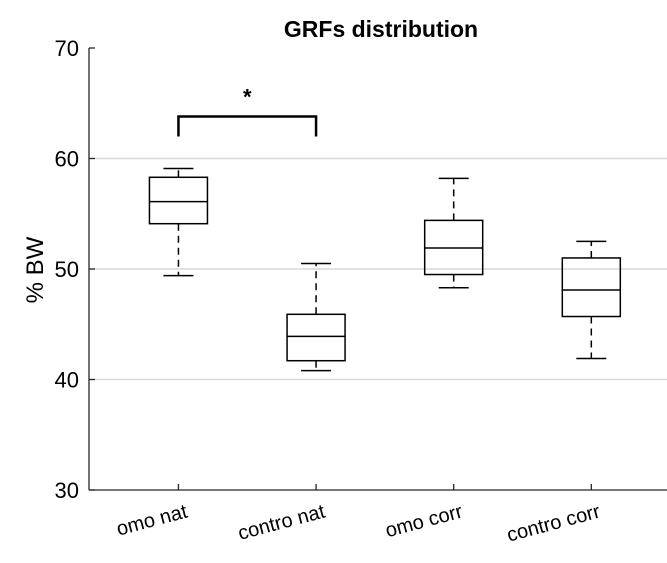 The image size is (667, 563). What do you see at coordinates (67, 490) in the screenshot?
I see `y-tick-label: 30` at bounding box center [67, 490].